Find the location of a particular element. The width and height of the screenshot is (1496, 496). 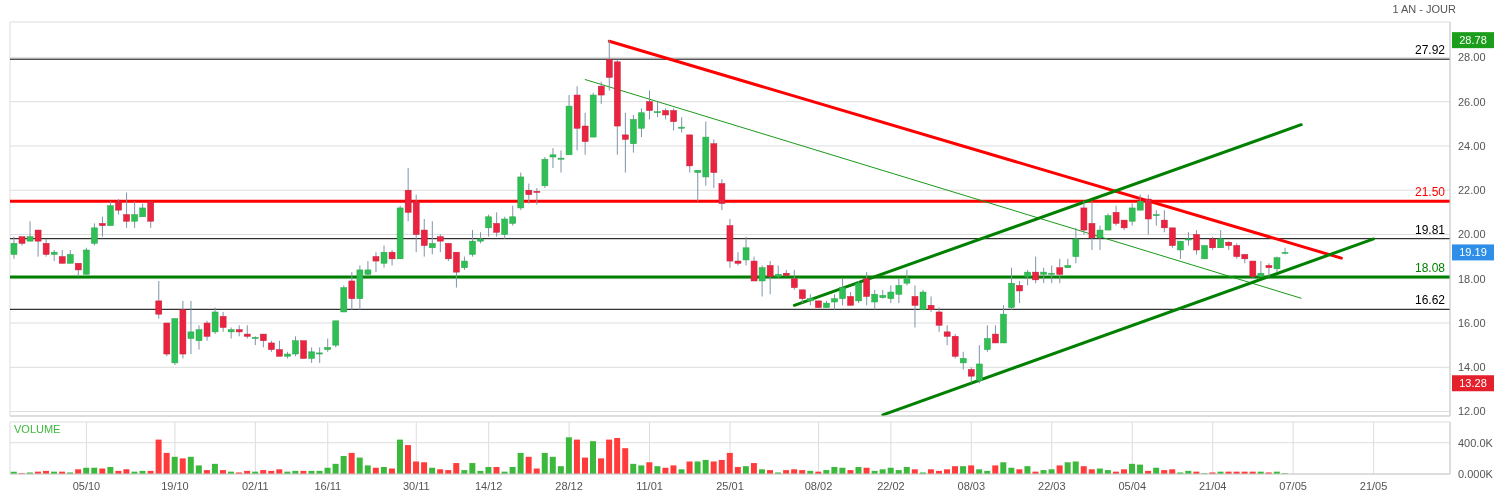

x-tick-label: 08/03 is located at coordinates (971, 485).